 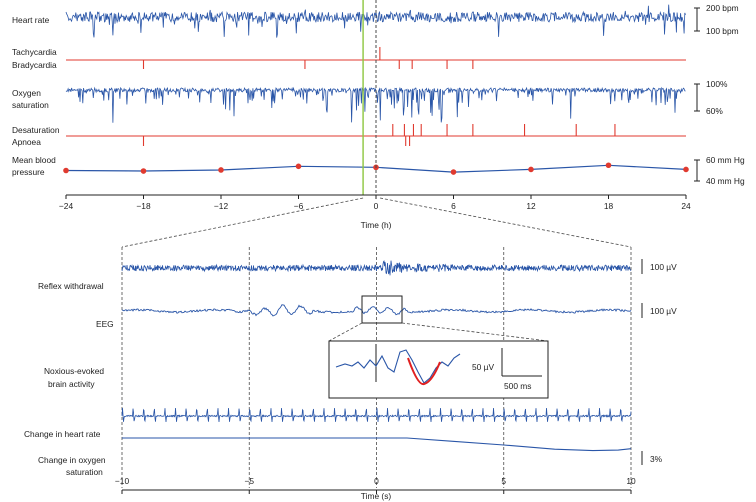 What do you see at coordinates (105, 324) in the screenshot?
I see `label-eeg: EEG` at bounding box center [105, 324].